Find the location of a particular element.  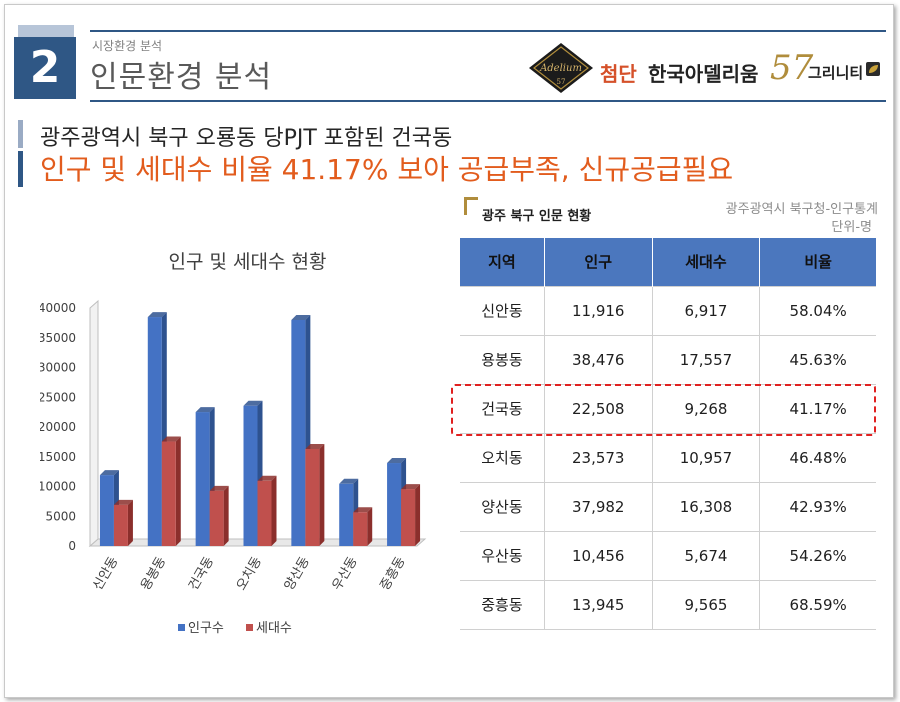

x-tick-label: 건국동 is located at coordinates (201, 573).